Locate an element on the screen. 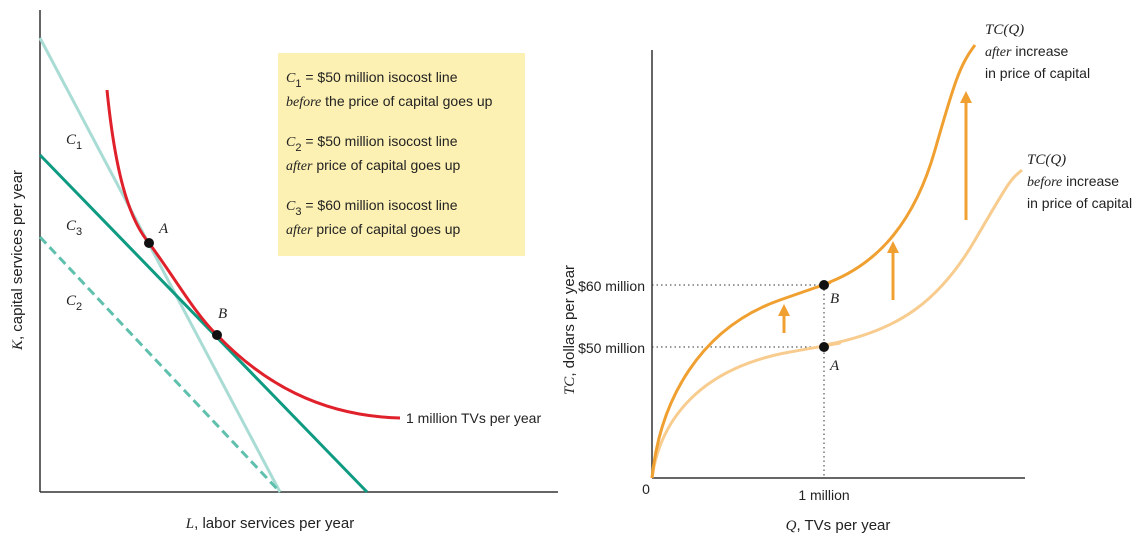 The width and height of the screenshot is (1138, 535). origin-label: 0 is located at coordinates (646, 489).